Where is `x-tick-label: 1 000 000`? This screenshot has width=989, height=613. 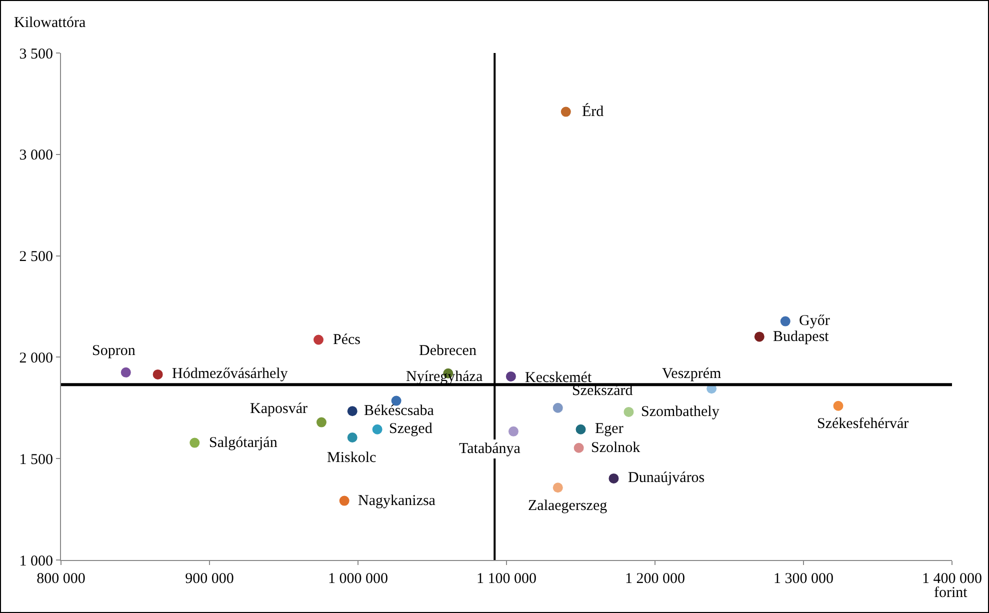
x-tick-label: 1 000 000 is located at coordinates (358, 579).